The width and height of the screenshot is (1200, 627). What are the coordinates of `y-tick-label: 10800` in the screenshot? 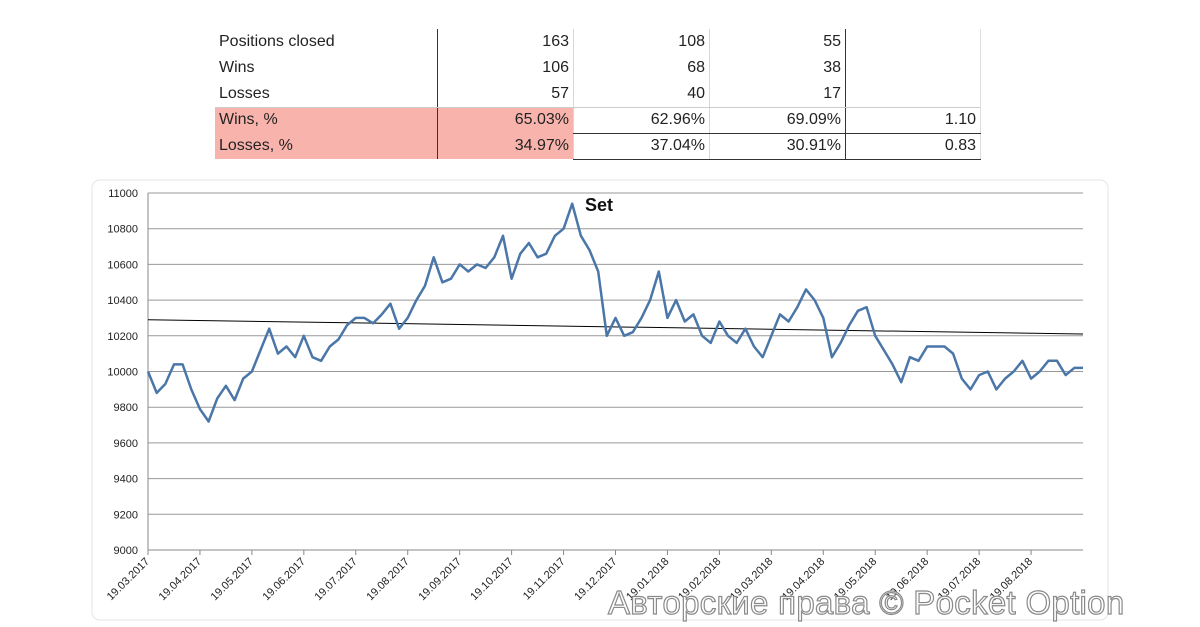 It's located at (122, 230).